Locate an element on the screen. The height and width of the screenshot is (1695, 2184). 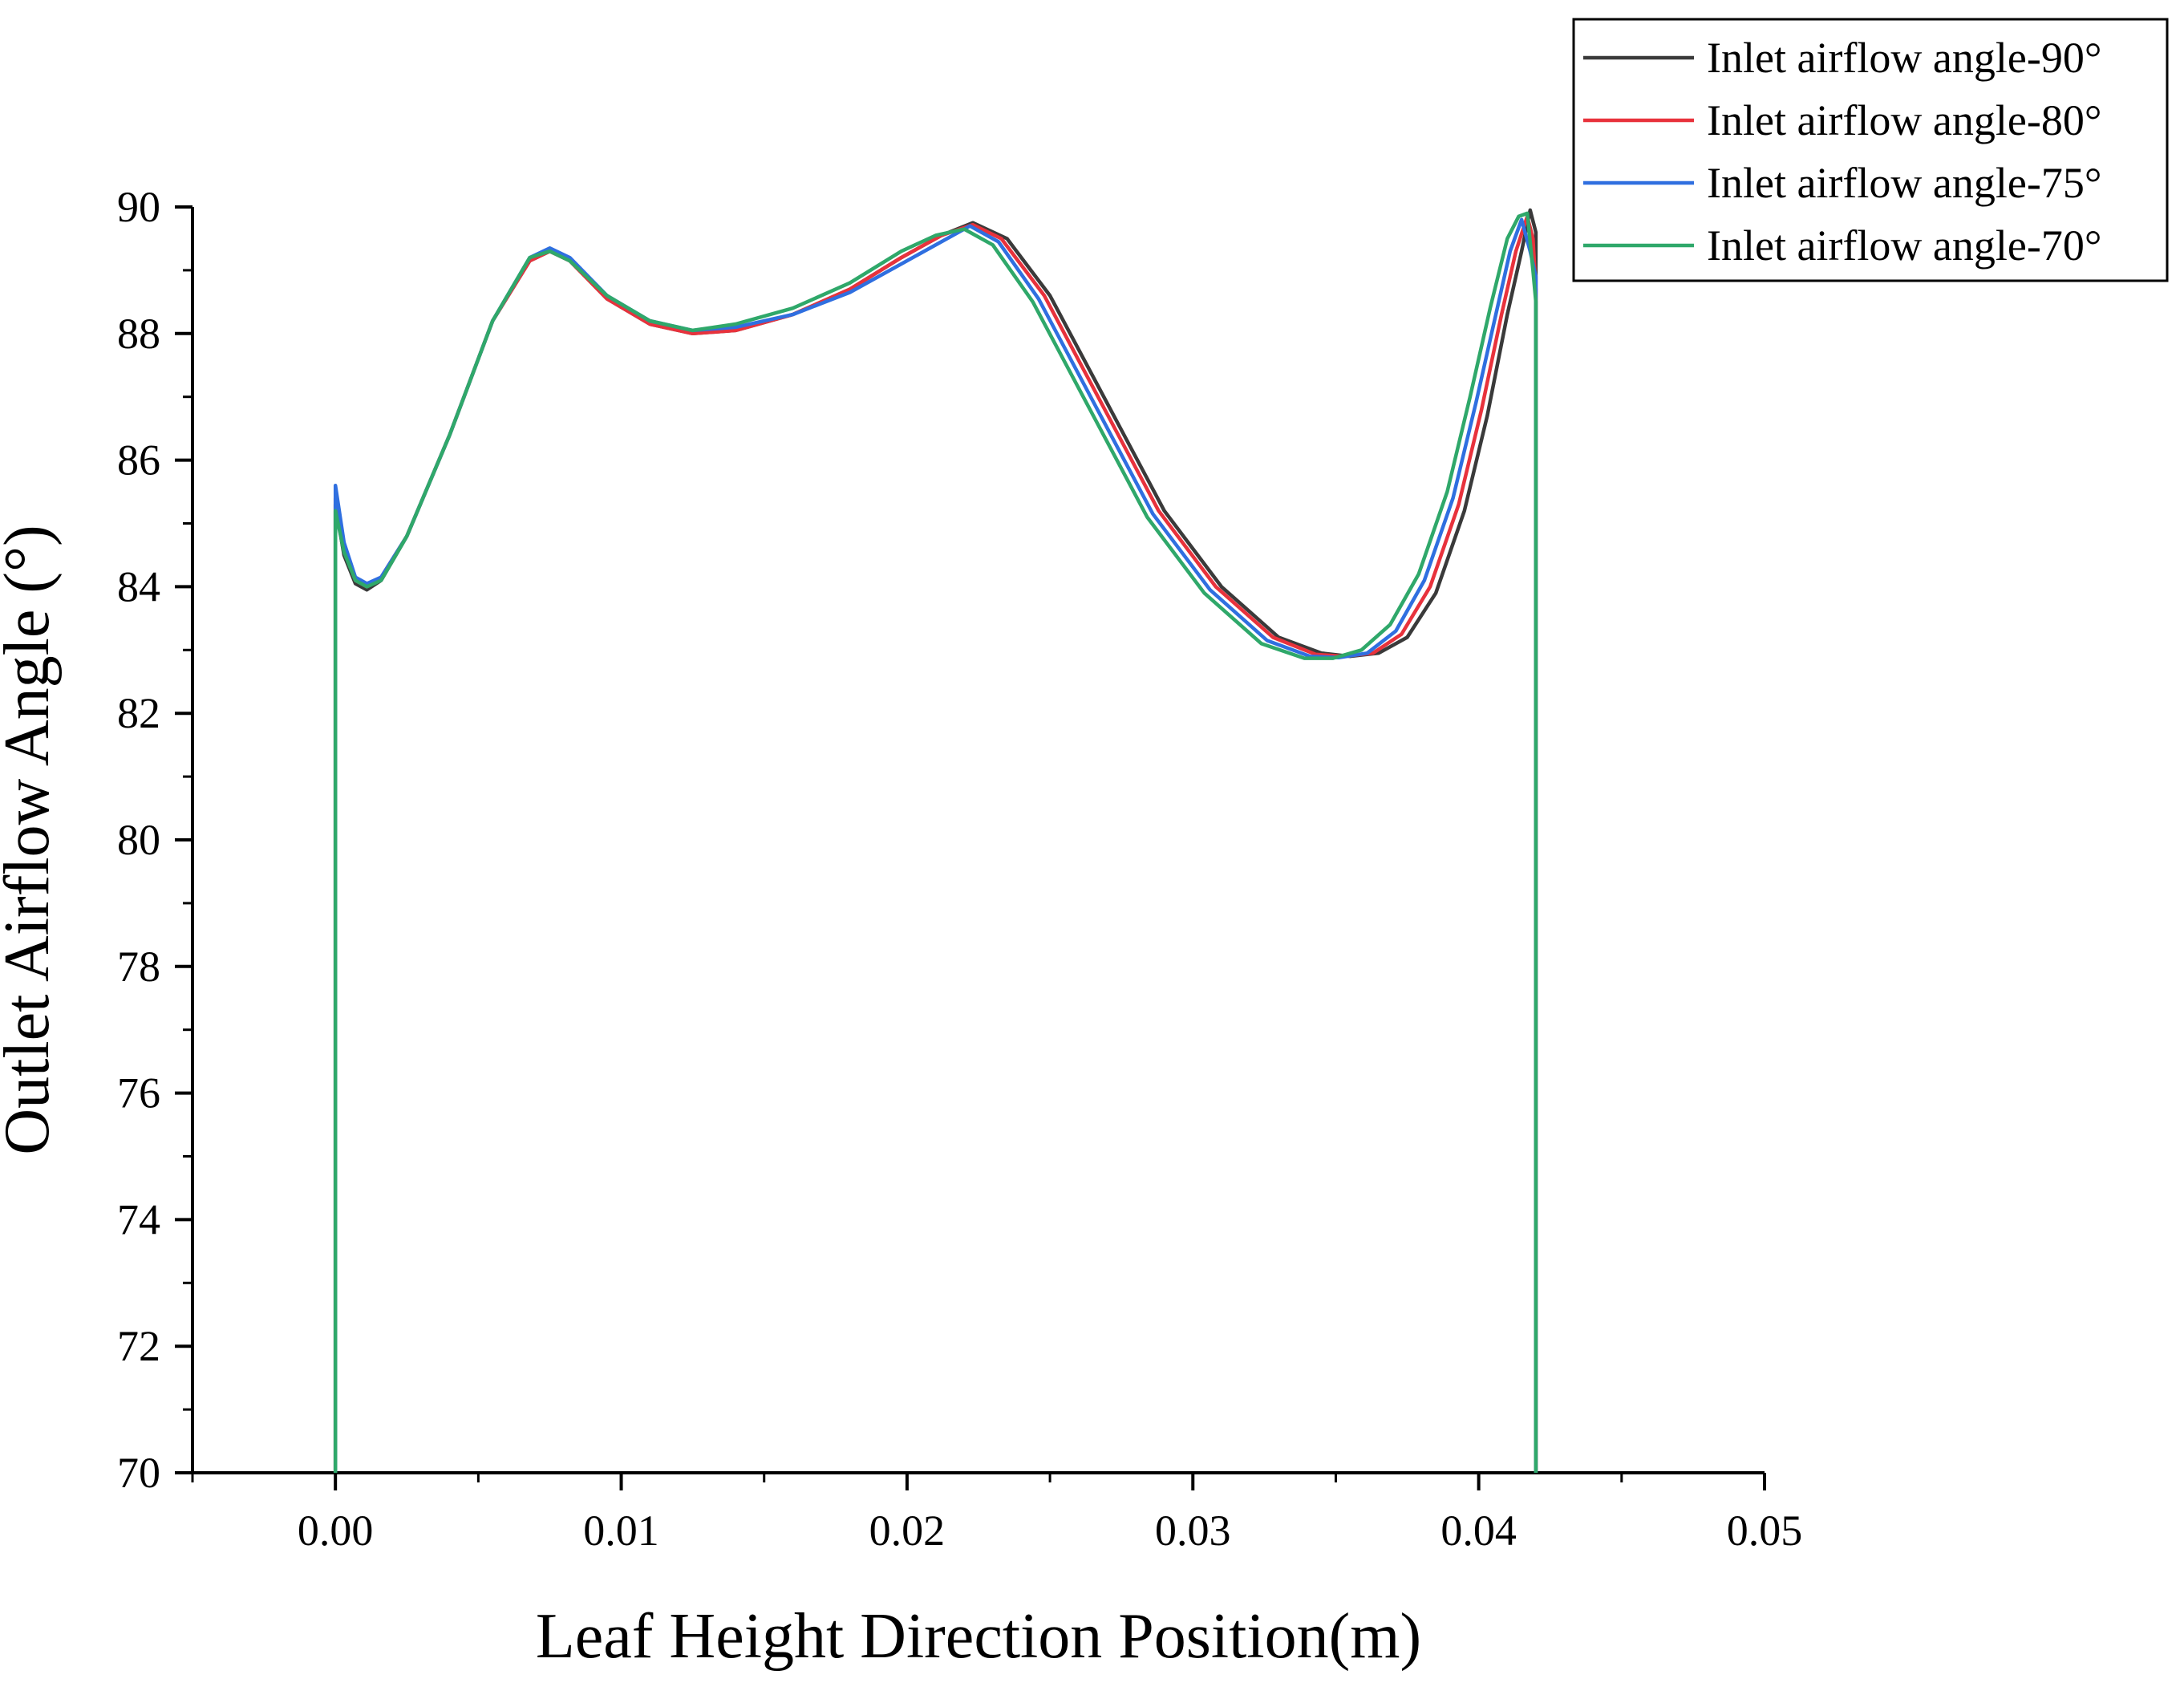
x-tick-label: 0.00 is located at coordinates (336, 1530).